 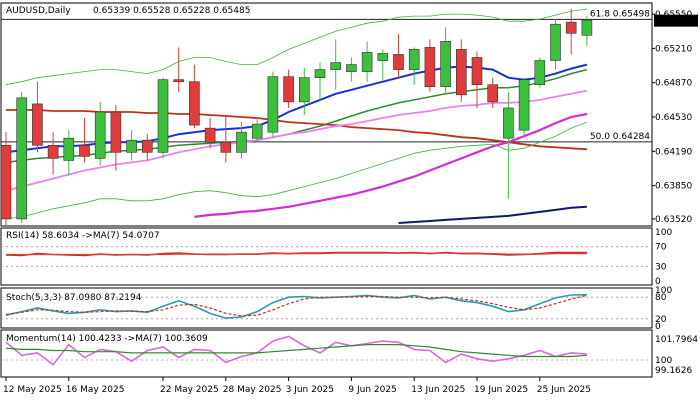 I want to click on price-ma-line-ma_magenta, so click(x=391, y=165).